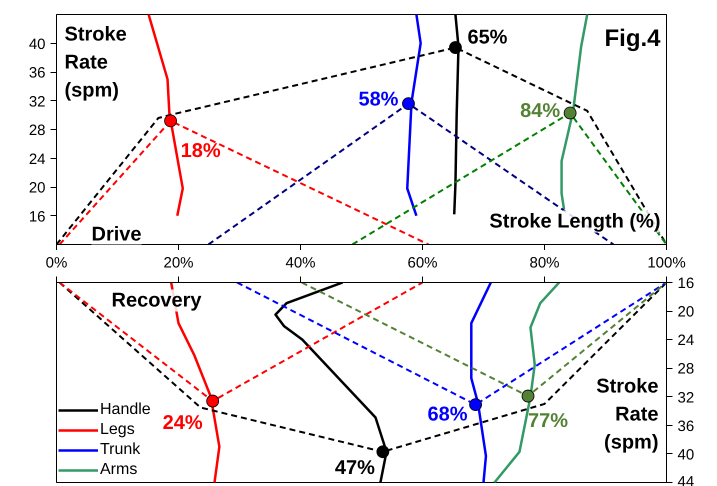 The width and height of the screenshot is (717, 486). I want to click on annotation: 84%, so click(540, 111).